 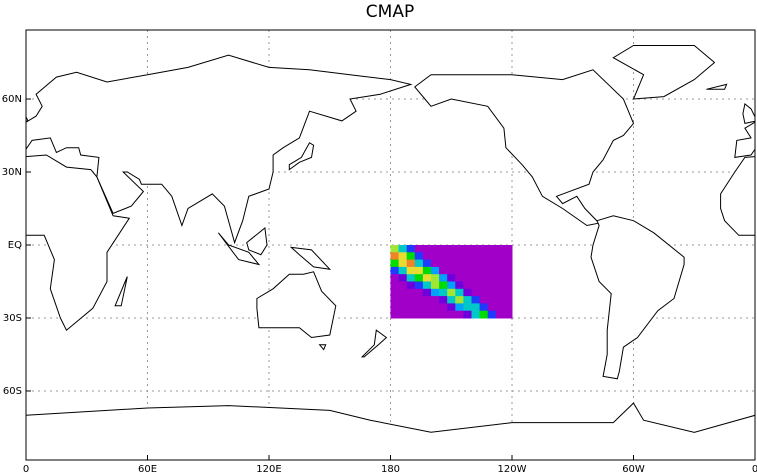 What do you see at coordinates (633, 469) in the screenshot?
I see `lon-label: 60W` at bounding box center [633, 469].